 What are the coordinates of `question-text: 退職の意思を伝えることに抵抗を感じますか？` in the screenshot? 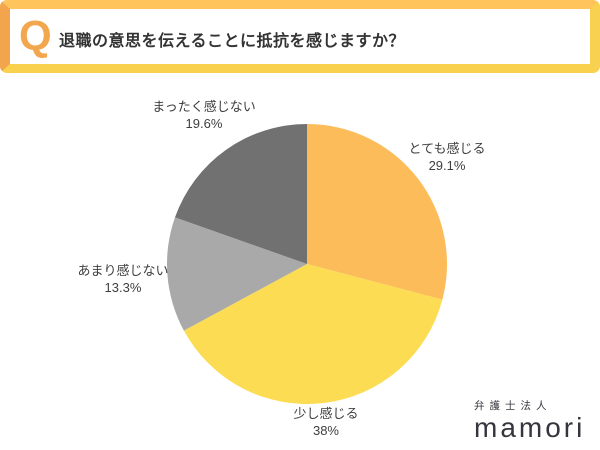 It's located at (232, 41).